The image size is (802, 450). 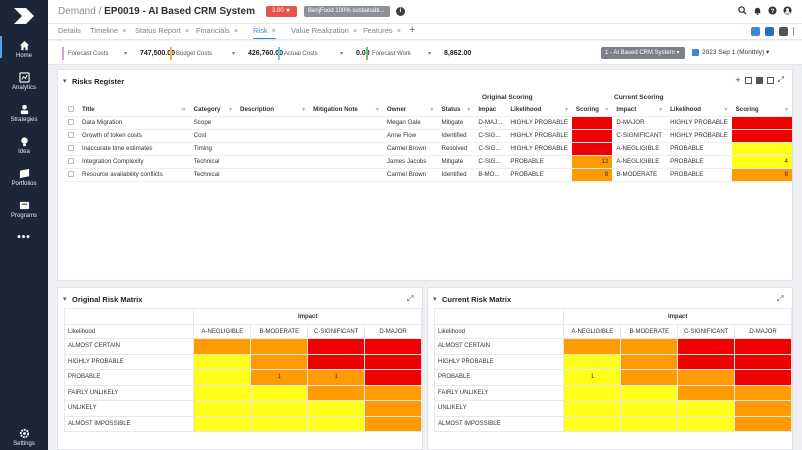 I want to click on col-current-scoring: Scoring ▾, so click(x=761, y=110).